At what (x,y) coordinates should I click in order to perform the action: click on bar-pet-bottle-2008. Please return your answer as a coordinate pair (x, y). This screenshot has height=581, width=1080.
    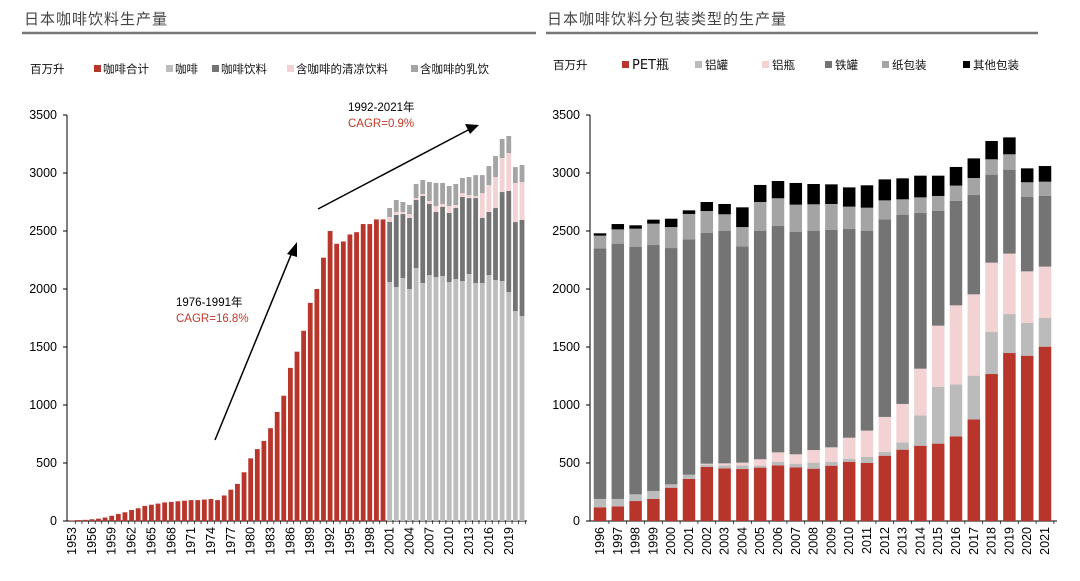
    Looking at the image, I should click on (813, 494).